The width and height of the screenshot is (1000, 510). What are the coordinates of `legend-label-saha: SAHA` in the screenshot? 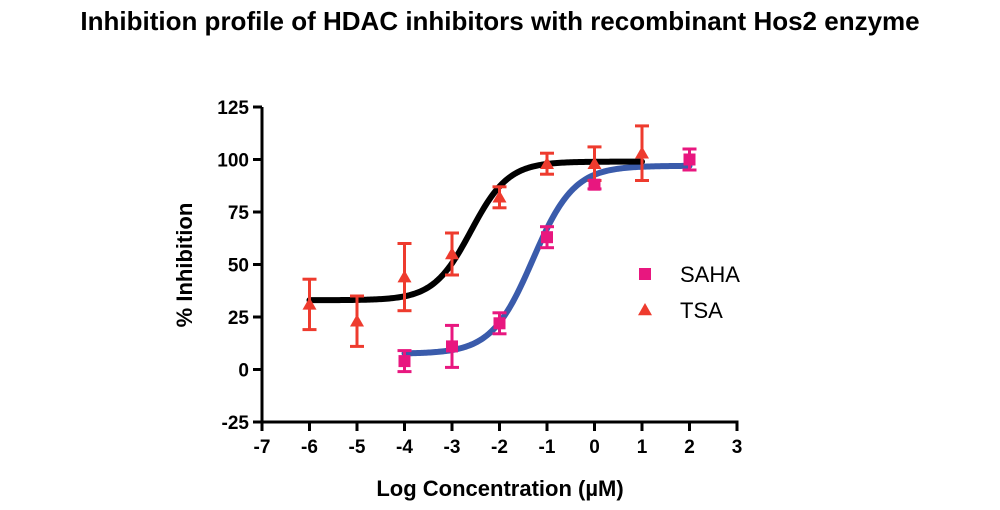 It's located at (710, 274).